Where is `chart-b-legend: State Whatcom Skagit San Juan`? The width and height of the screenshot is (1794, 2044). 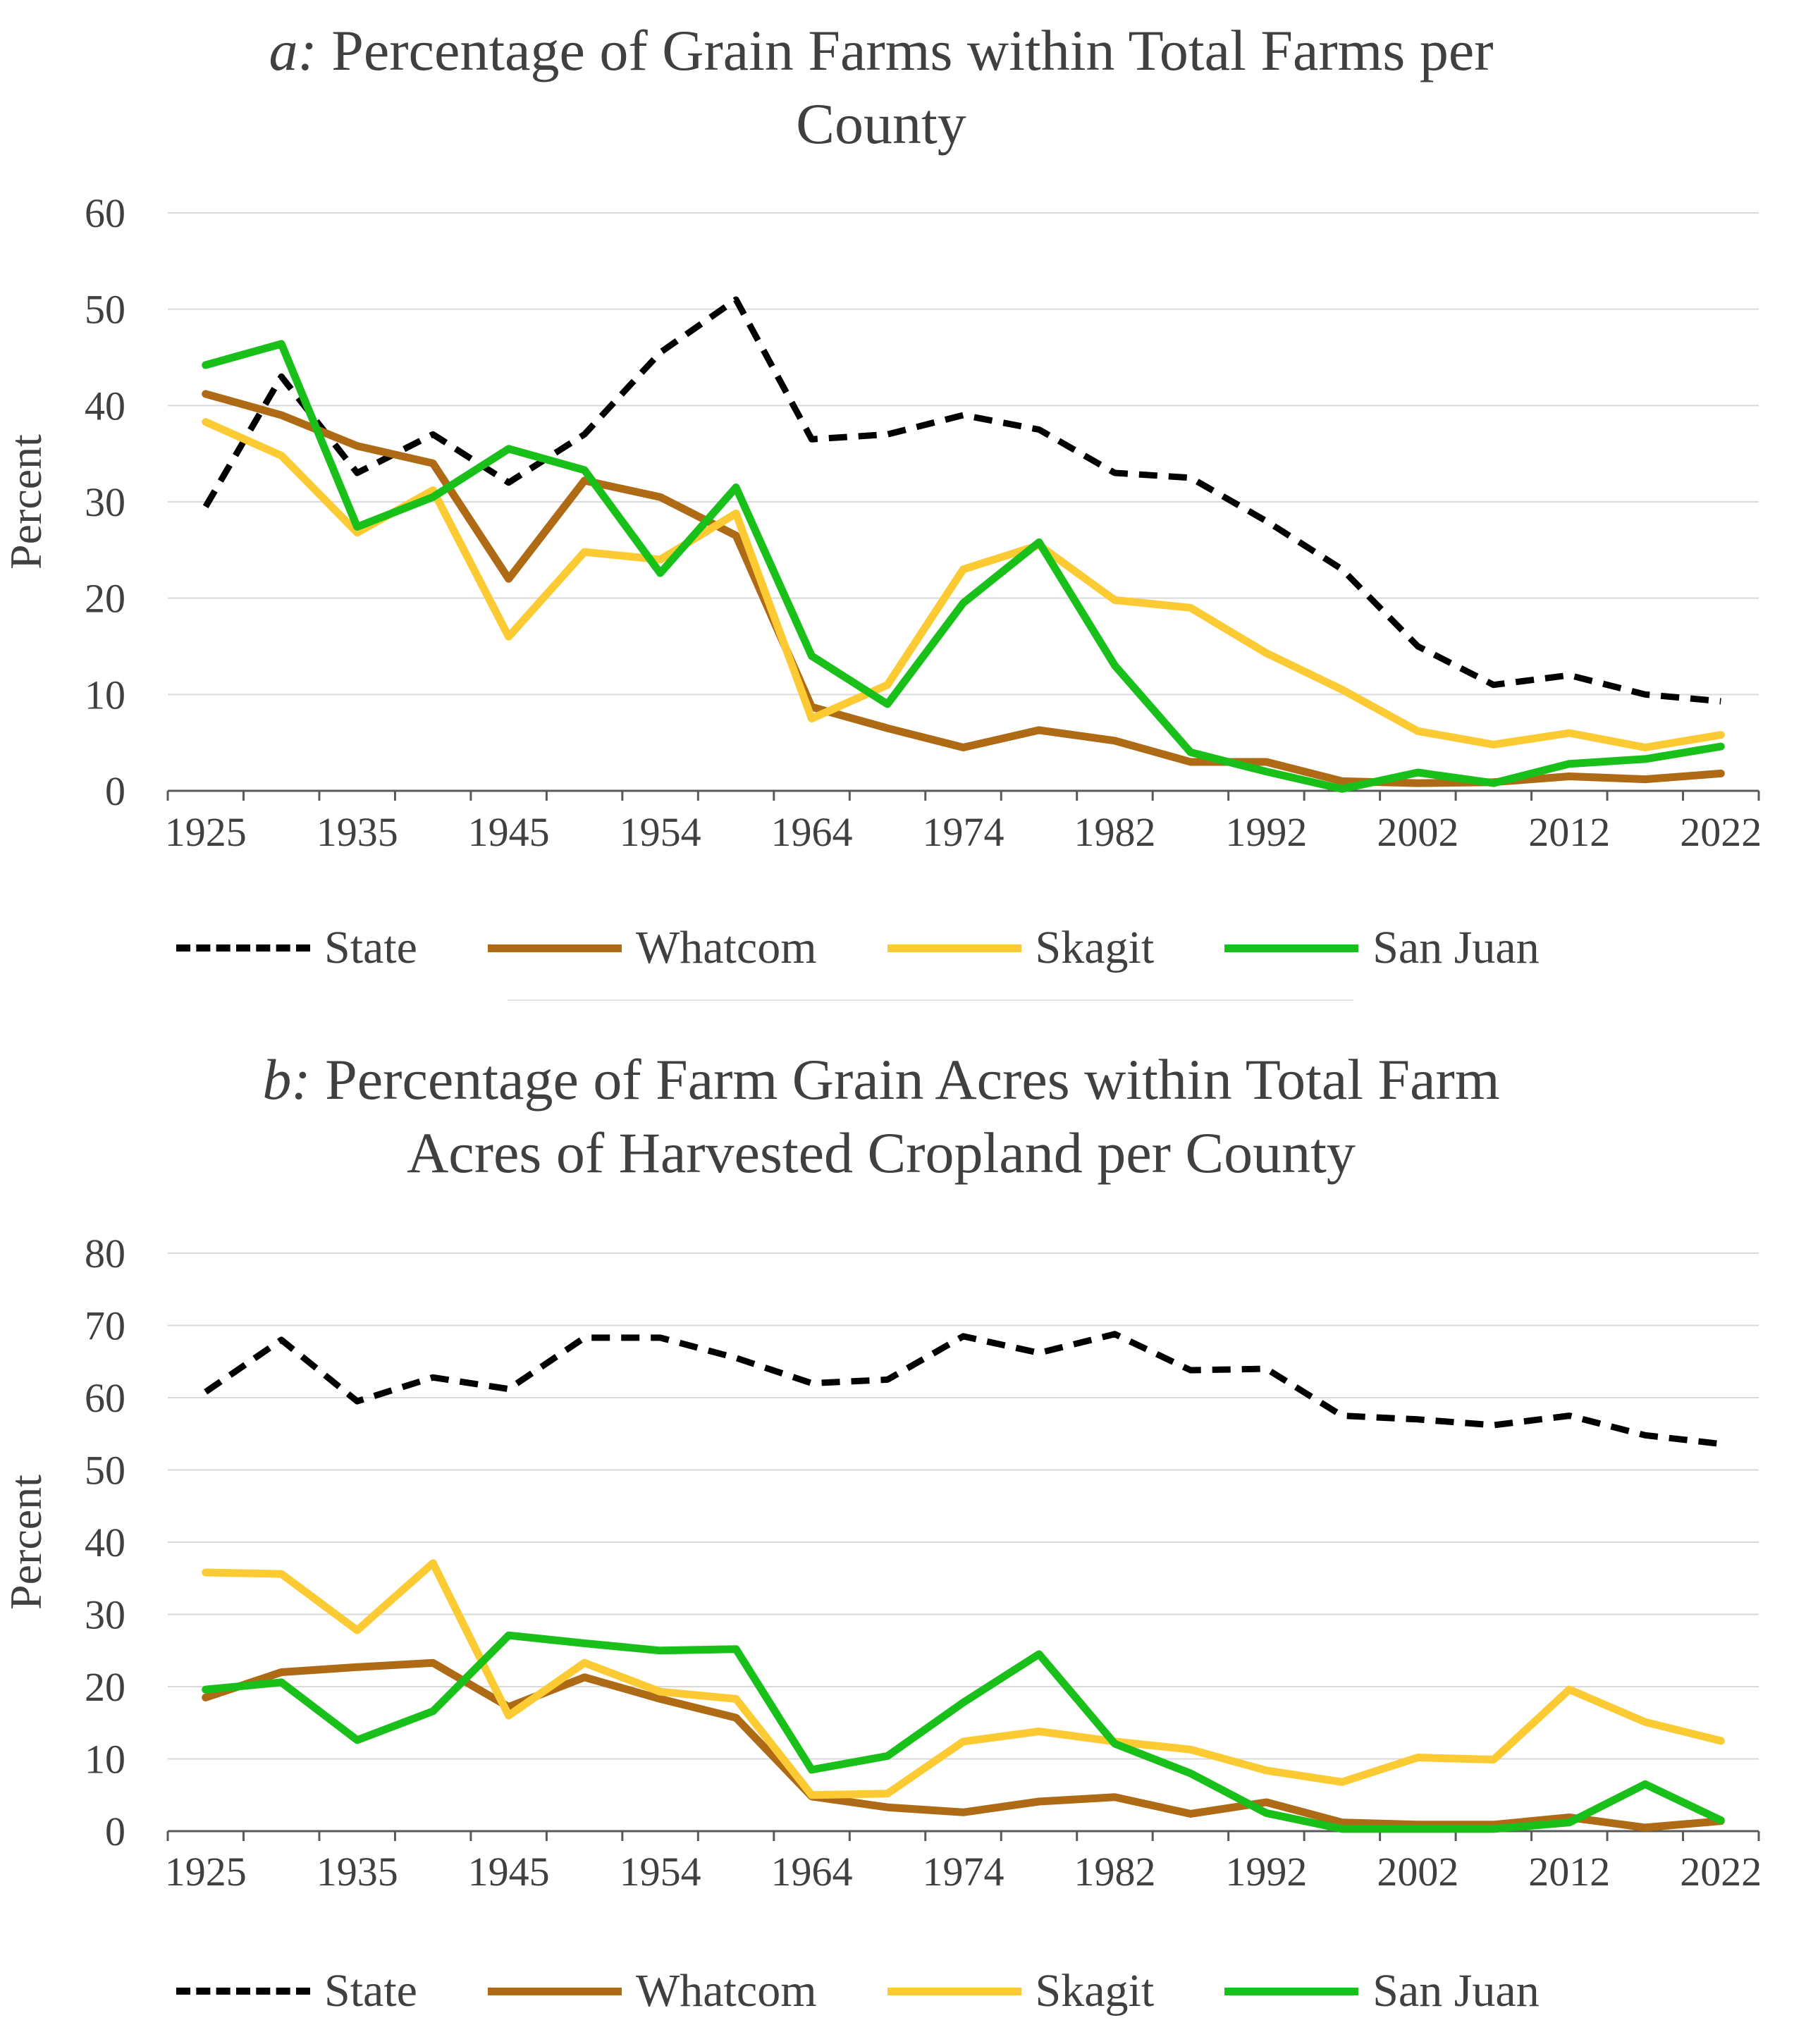 chart-b-legend: State Whatcom Skagit San Juan is located at coordinates (893, 1991).